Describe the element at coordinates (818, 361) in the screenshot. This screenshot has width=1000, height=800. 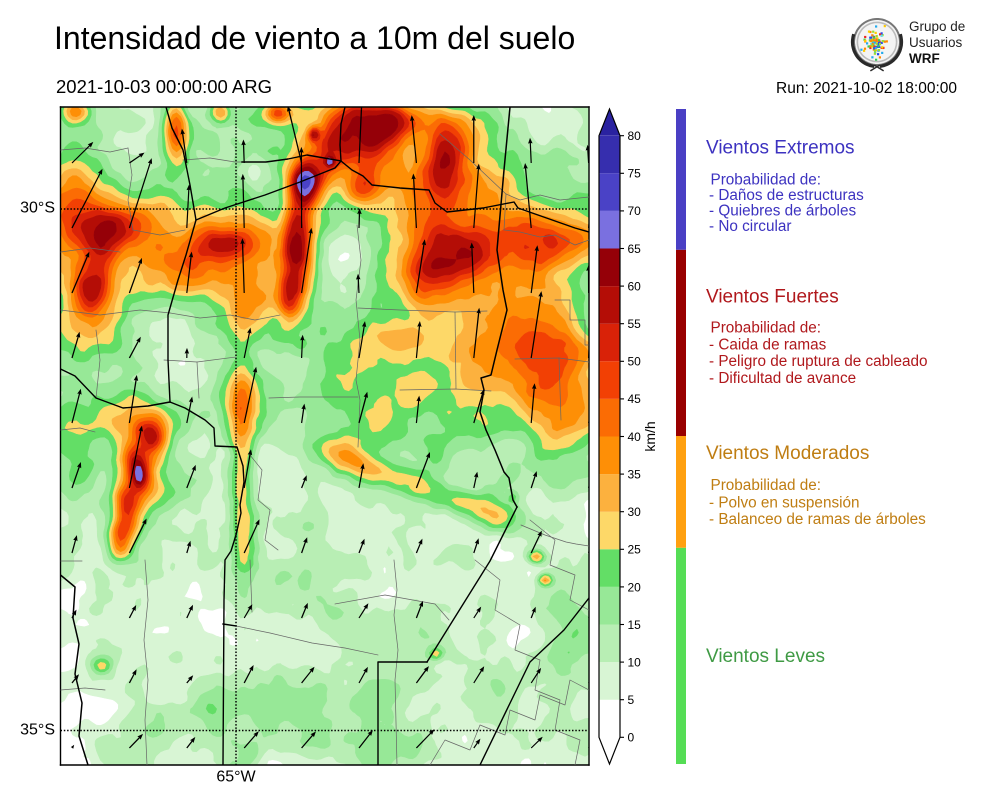
I see `svg-text:- Peligro de ruptura de cablea: - Peligro de ruptura de cableado` at that location.